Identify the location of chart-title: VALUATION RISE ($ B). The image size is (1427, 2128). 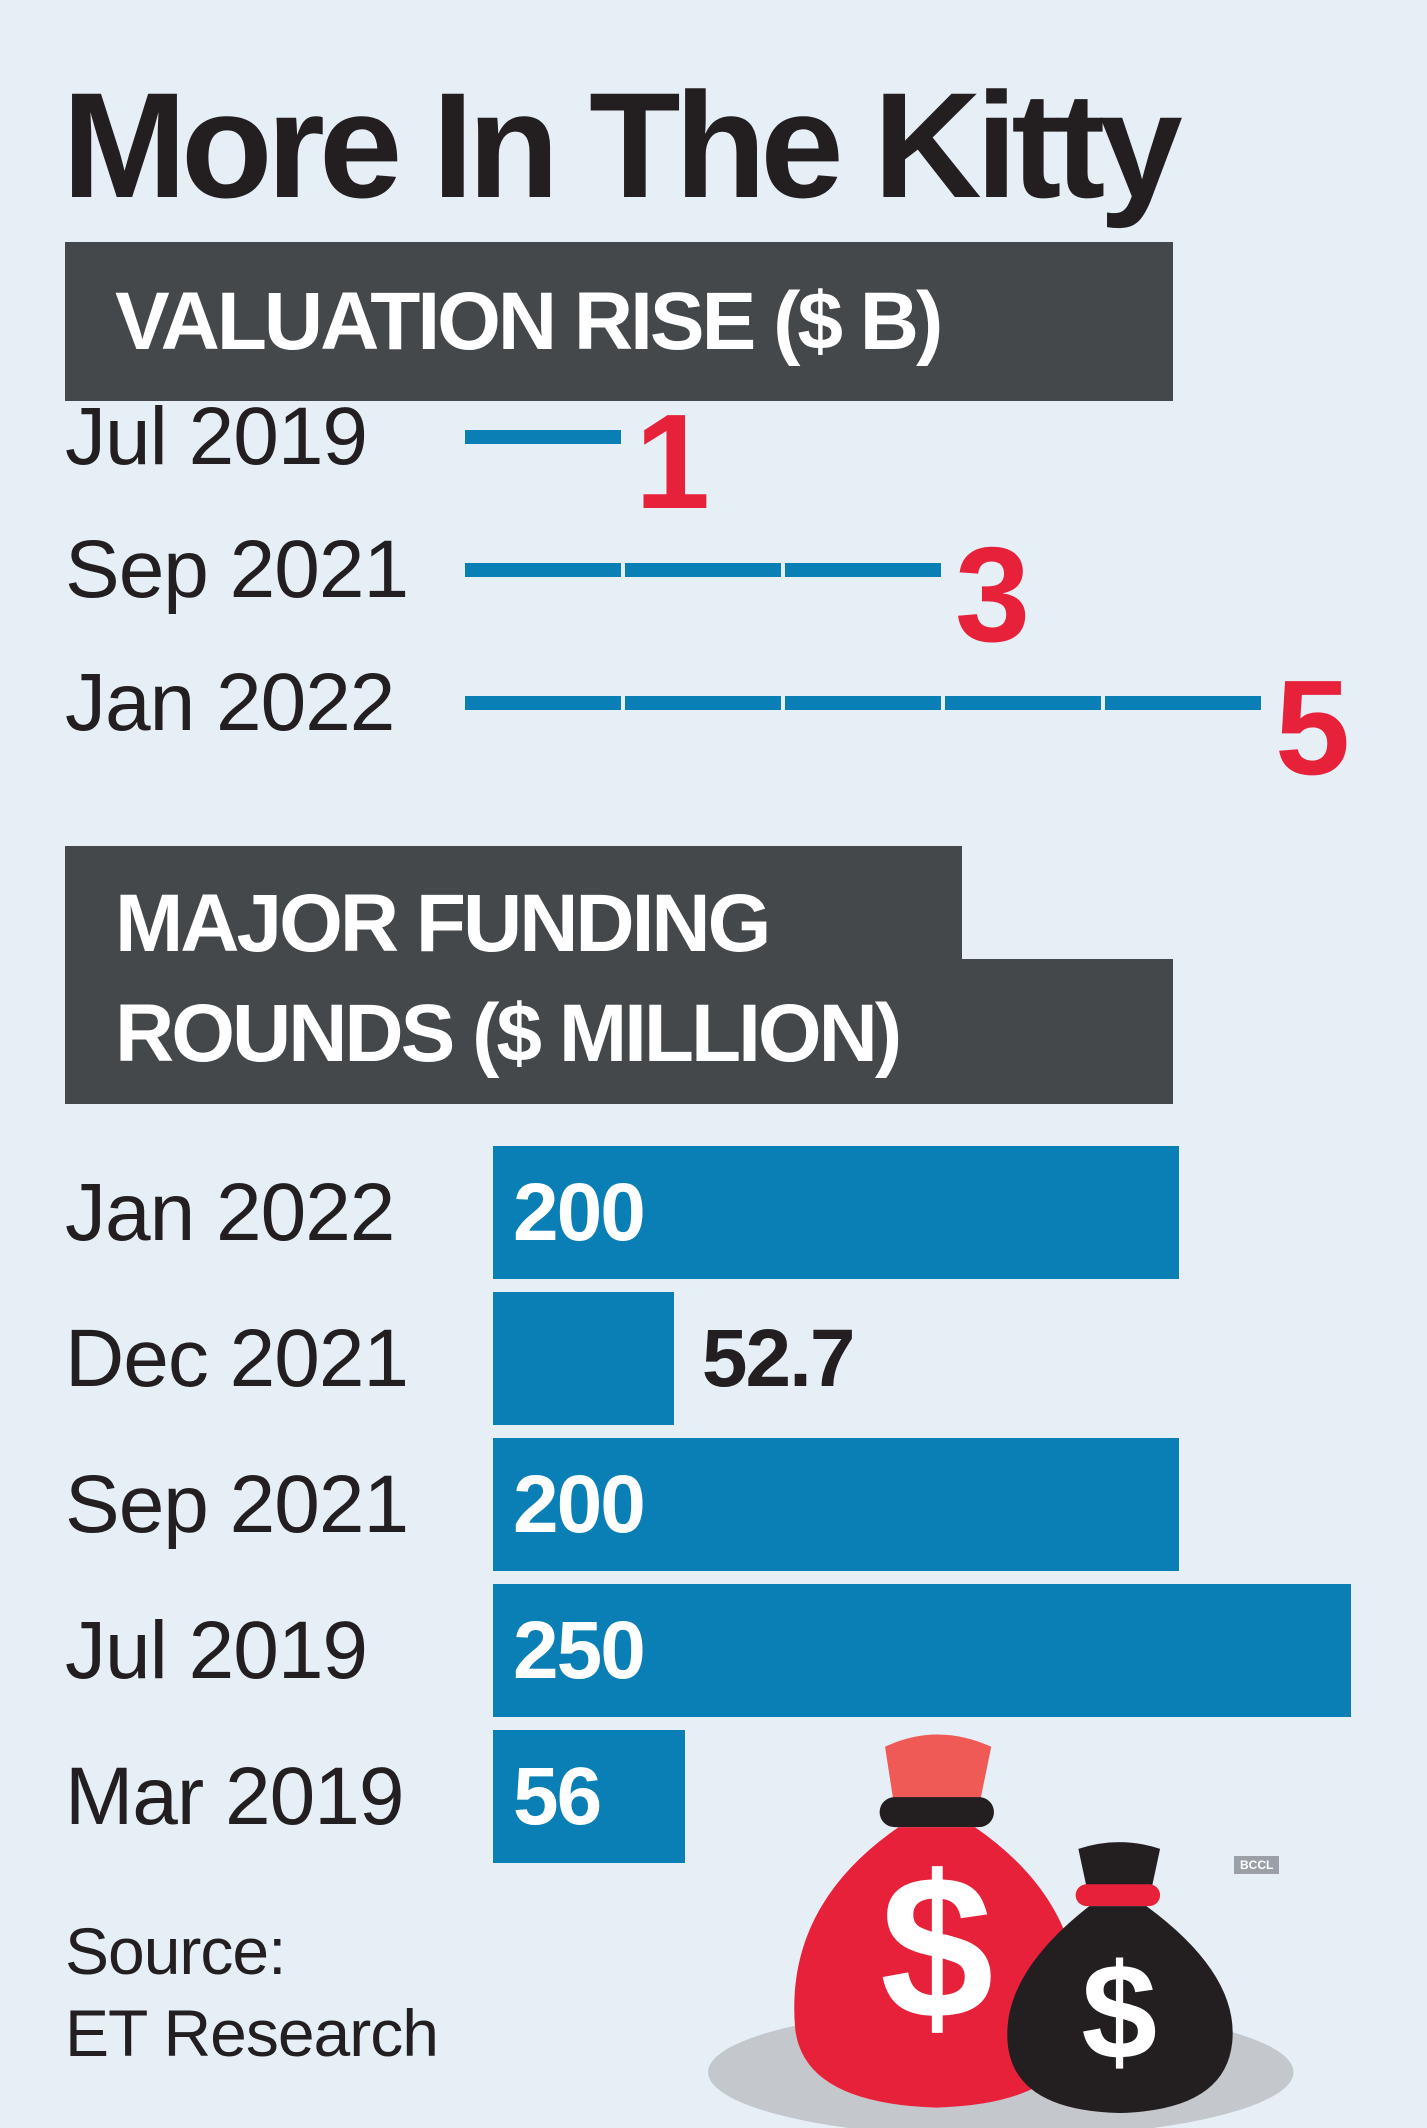
(529, 321).